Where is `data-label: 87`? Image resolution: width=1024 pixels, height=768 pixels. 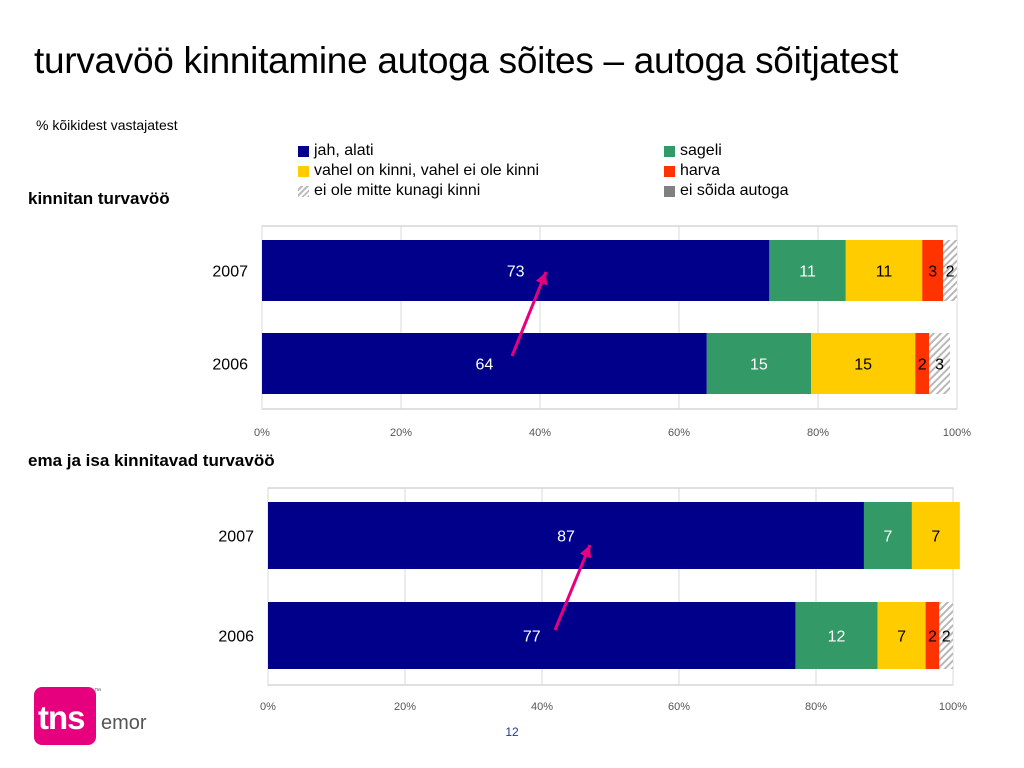
data-label: 87 is located at coordinates (566, 537).